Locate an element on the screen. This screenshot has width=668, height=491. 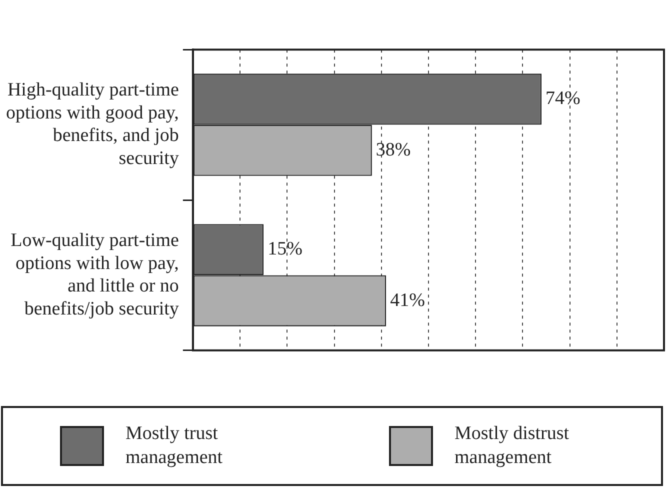
legend-label: Mostly distrust management is located at coordinates (512, 446).